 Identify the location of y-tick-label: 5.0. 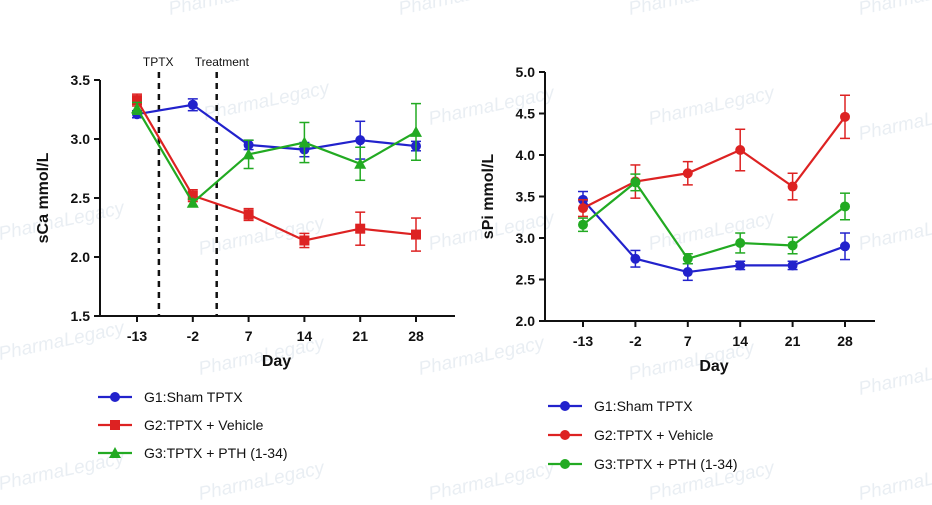
(526, 72).